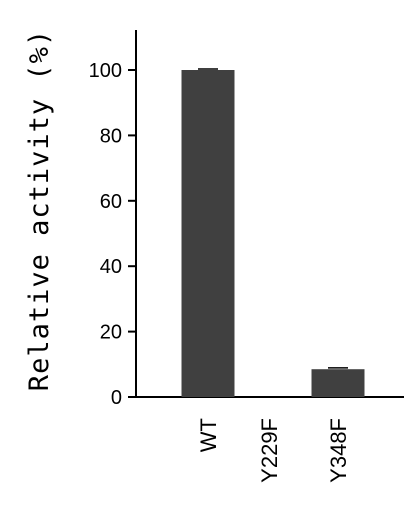 The height and width of the screenshot is (506, 410). What do you see at coordinates (208, 233) in the screenshot?
I see `bar-wt` at bounding box center [208, 233].